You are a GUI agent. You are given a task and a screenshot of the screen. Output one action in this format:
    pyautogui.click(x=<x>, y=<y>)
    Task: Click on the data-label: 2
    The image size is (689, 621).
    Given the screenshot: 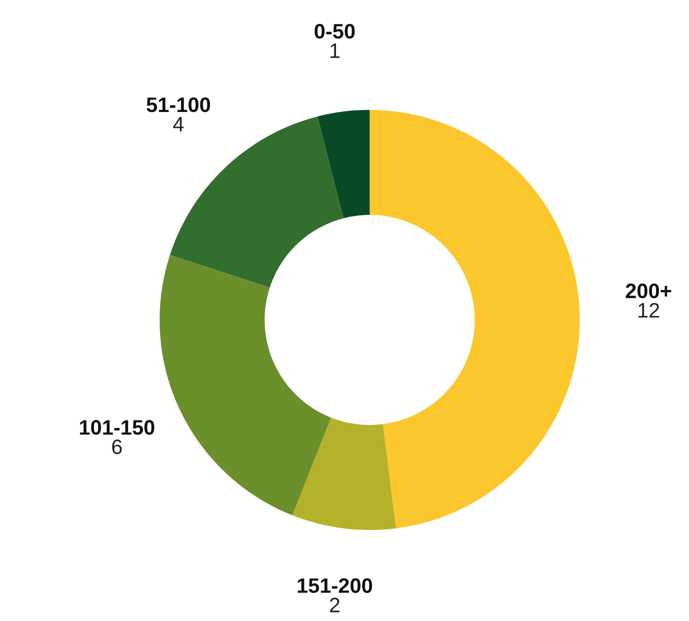 What is the action you would take?
    pyautogui.click(x=335, y=605)
    